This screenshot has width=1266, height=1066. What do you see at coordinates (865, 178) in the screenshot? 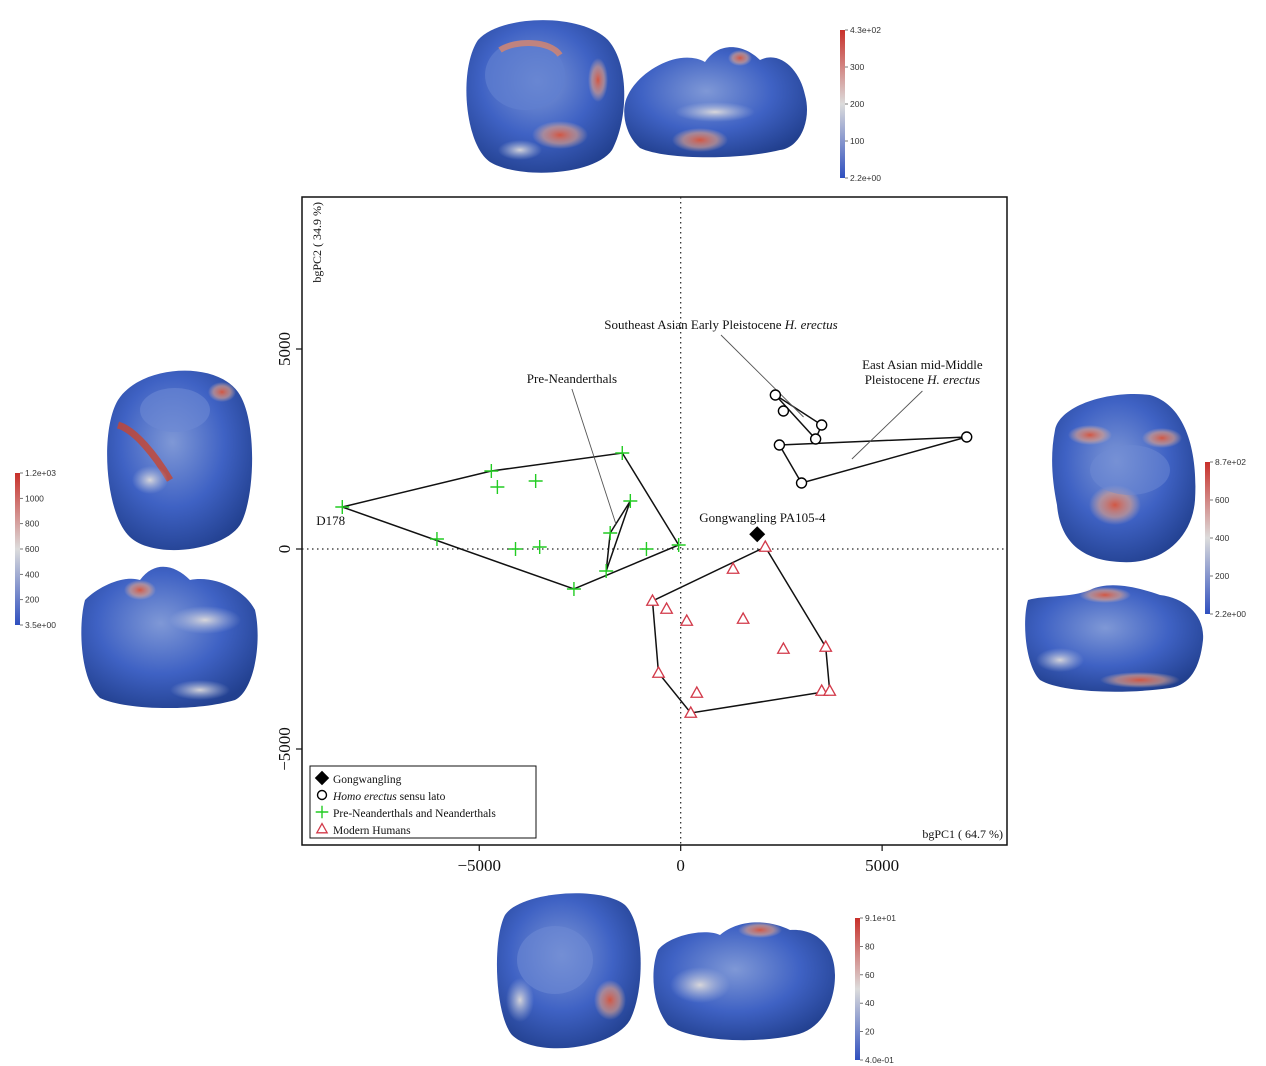
I see `colorbar-label-top-4: 2.2e+00` at bounding box center [865, 178].